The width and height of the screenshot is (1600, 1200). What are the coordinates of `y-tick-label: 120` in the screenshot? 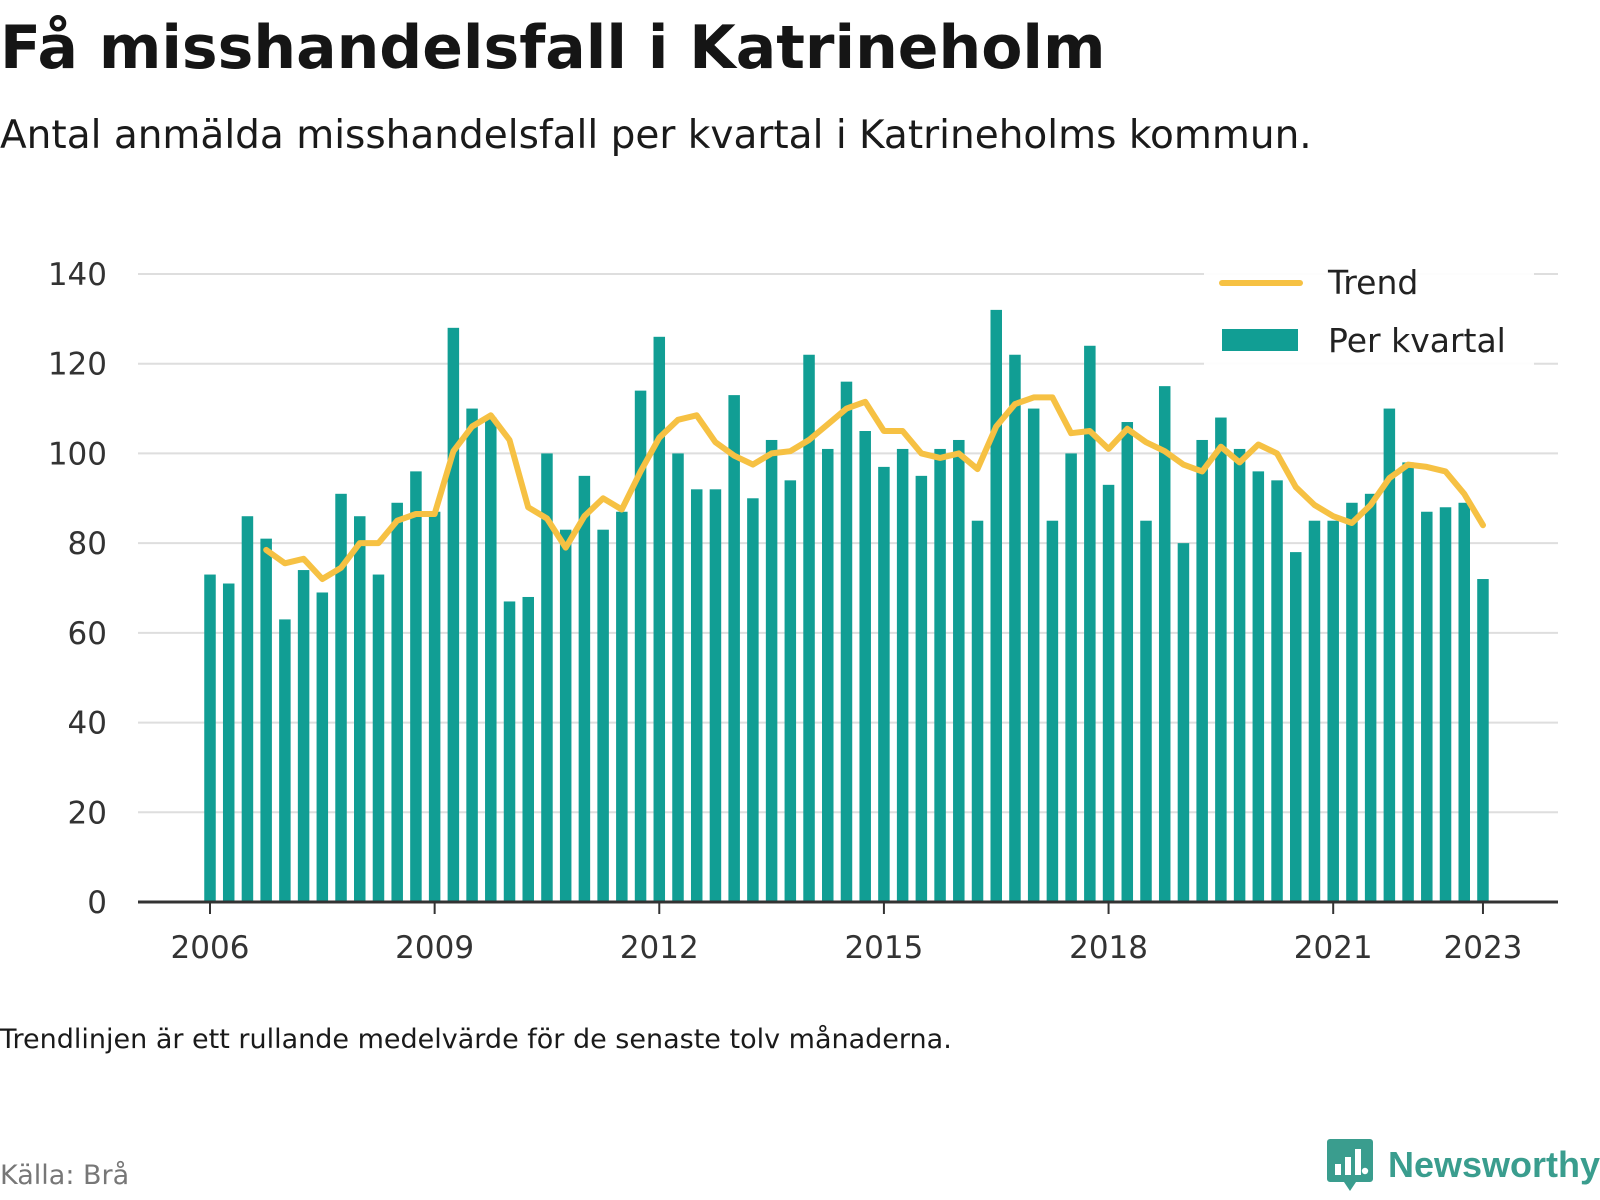 It's located at (77, 365).